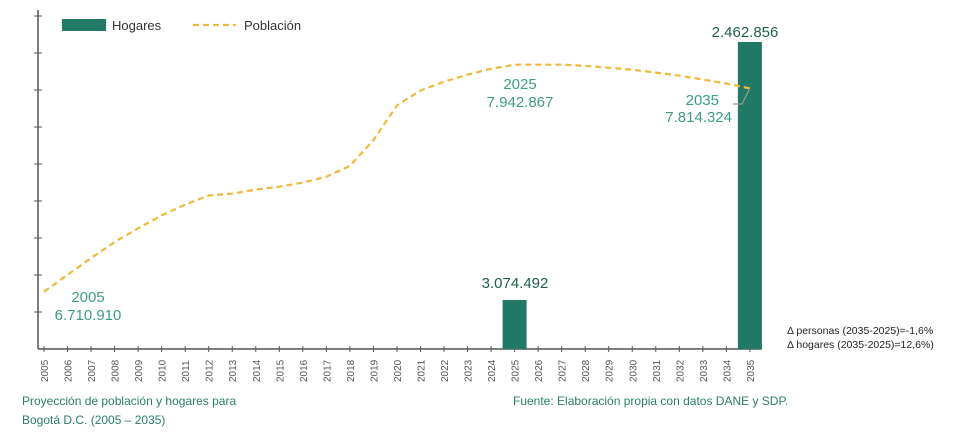 The height and width of the screenshot is (436, 954). What do you see at coordinates (327, 370) in the screenshot?
I see `x-tick-label: 2017` at bounding box center [327, 370].